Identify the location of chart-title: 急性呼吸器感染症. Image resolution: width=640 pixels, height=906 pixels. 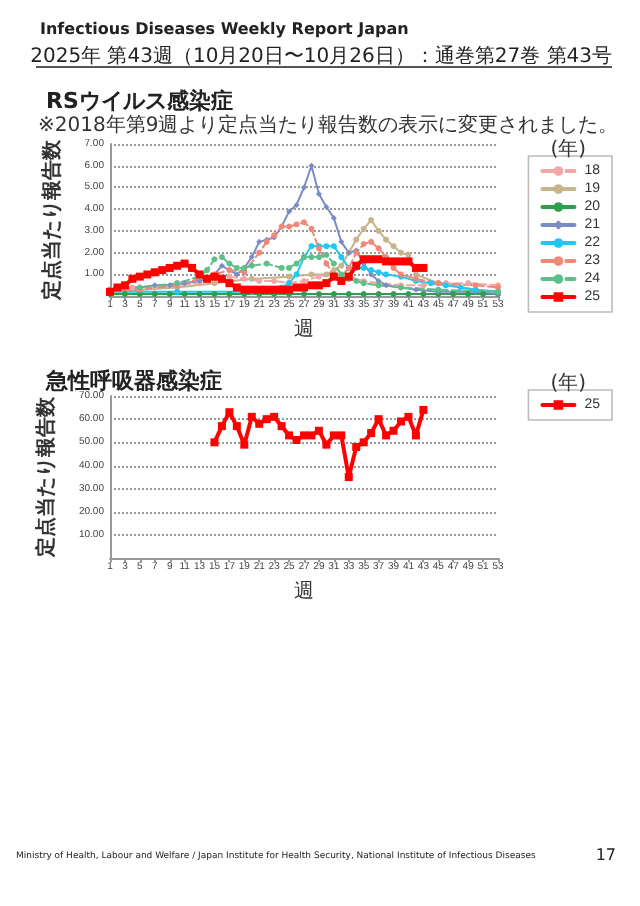
(133, 381).